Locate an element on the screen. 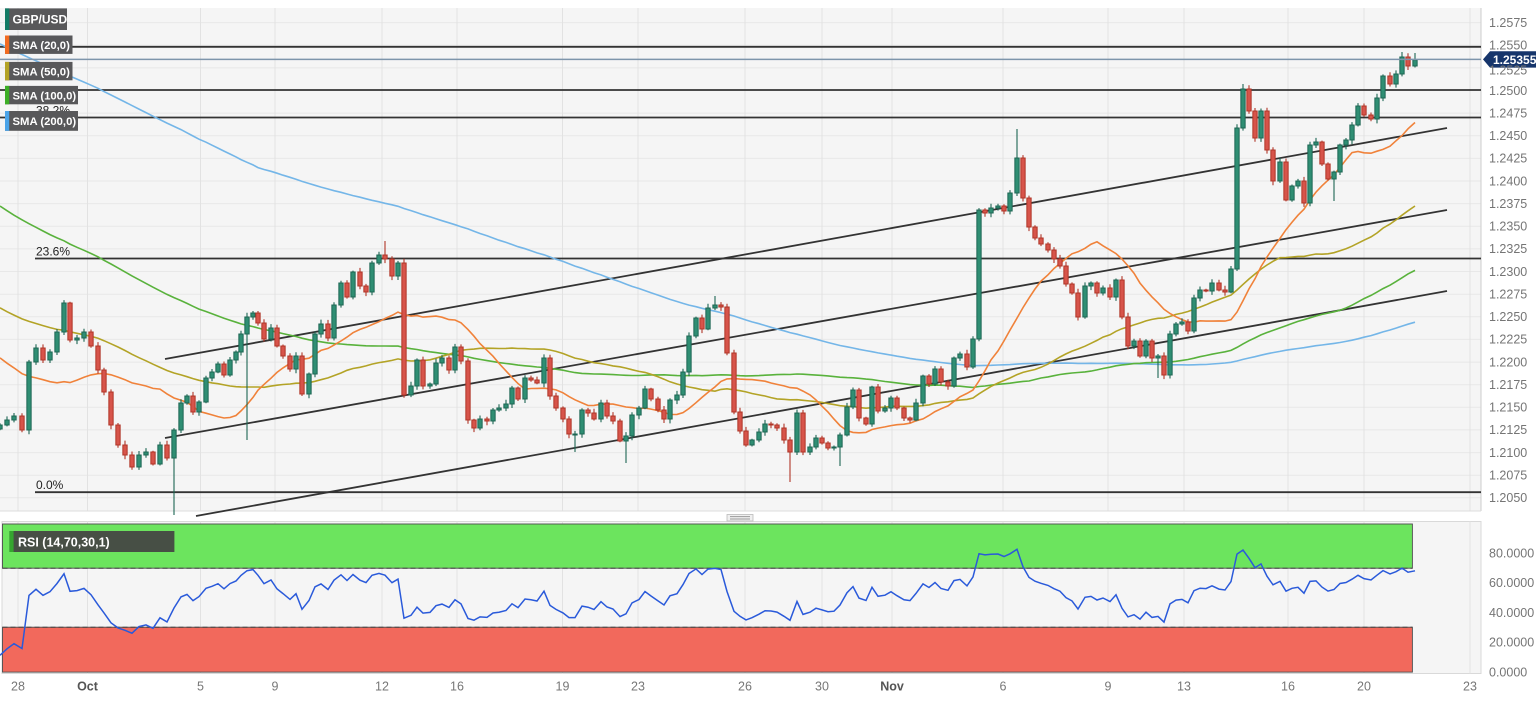 The width and height of the screenshot is (1536, 706). svg-text: 1.2575 is located at coordinates (1508, 23).